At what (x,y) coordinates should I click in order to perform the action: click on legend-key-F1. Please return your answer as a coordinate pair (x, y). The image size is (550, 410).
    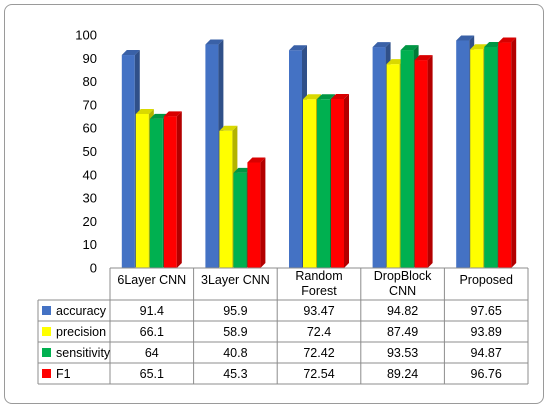
    Looking at the image, I should click on (46, 373).